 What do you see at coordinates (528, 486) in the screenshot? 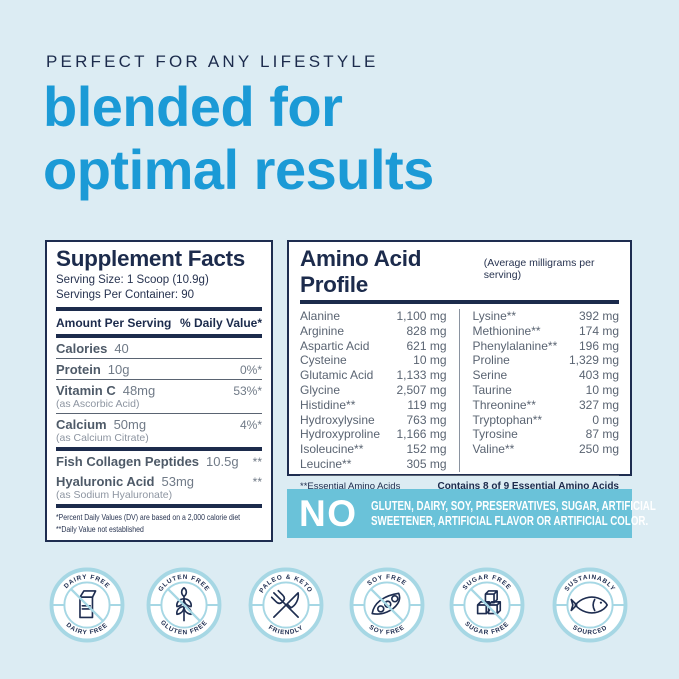
I see `contains-essential-note: Contains 8 of 9 Essential Amino Acids` at bounding box center [528, 486].